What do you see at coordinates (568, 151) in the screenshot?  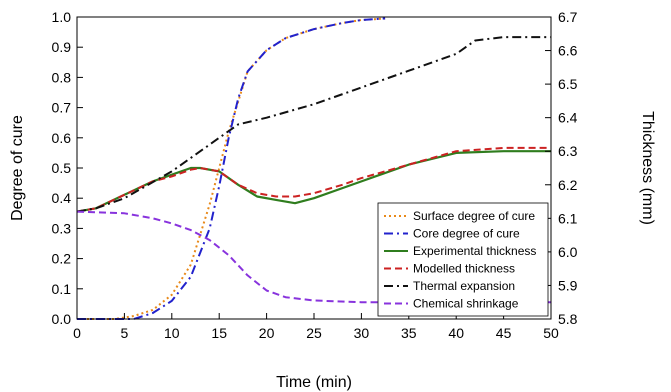 I see `y-right-tick-label: 6.3` at bounding box center [568, 151].